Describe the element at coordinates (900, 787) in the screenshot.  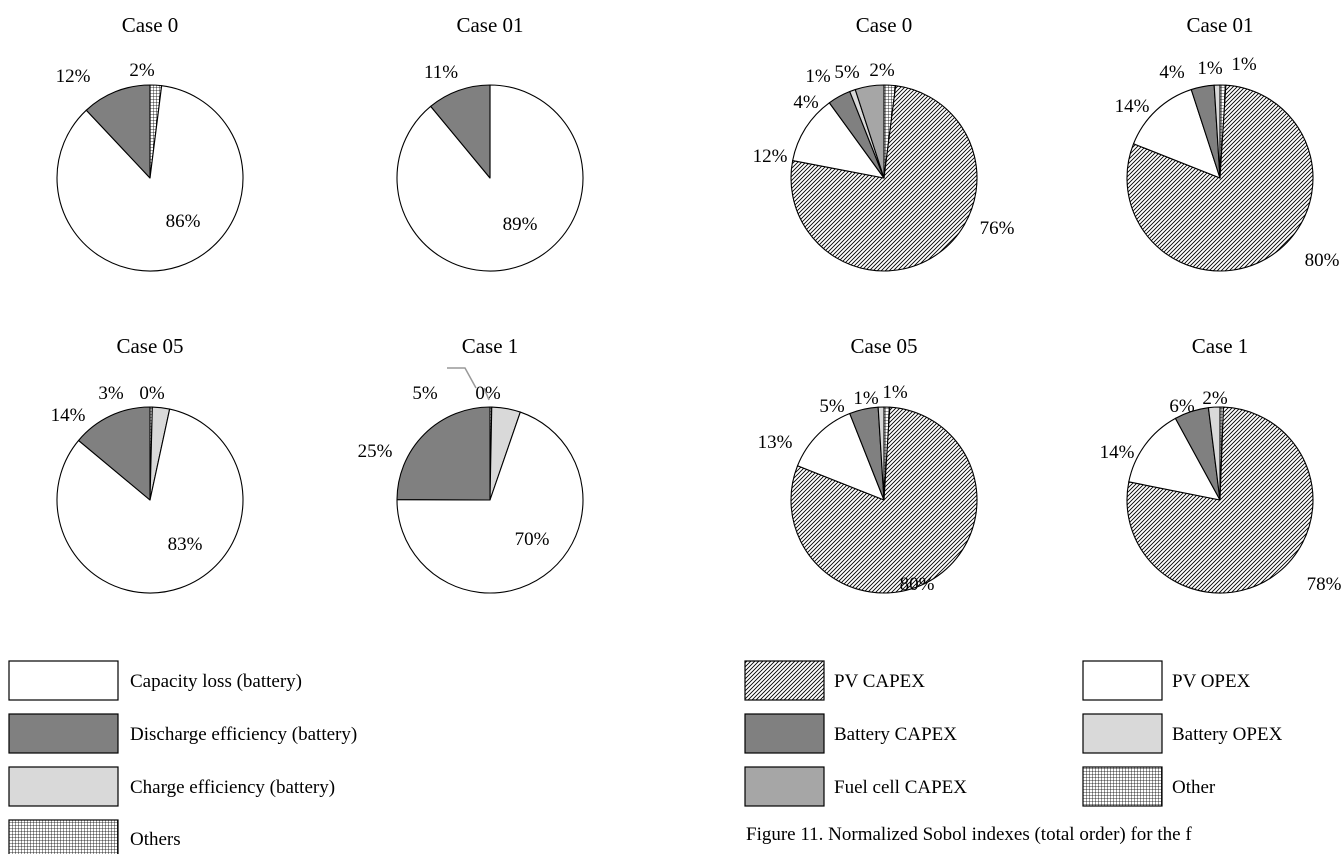
I see `legend-label: Fuel cell CAPEX` at that location.